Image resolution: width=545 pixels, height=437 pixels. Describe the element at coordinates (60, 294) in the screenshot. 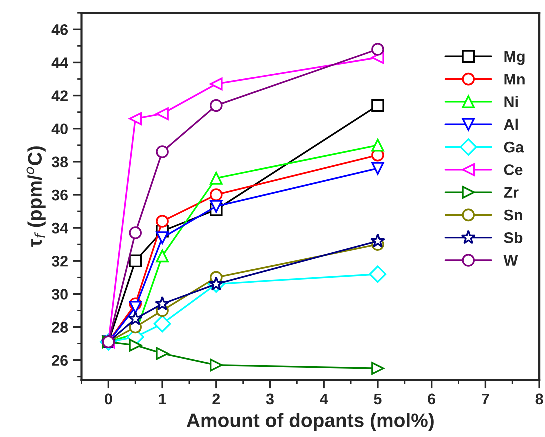

I see `y-tick-label: 30` at that location.